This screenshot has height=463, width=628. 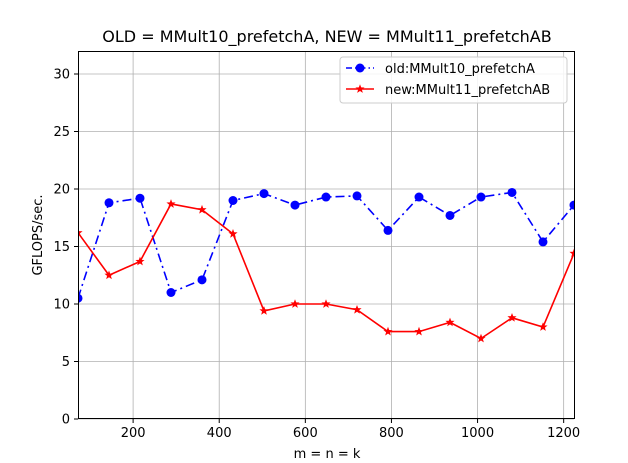 I want to click on x-tick-label: 600, so click(x=305, y=433).